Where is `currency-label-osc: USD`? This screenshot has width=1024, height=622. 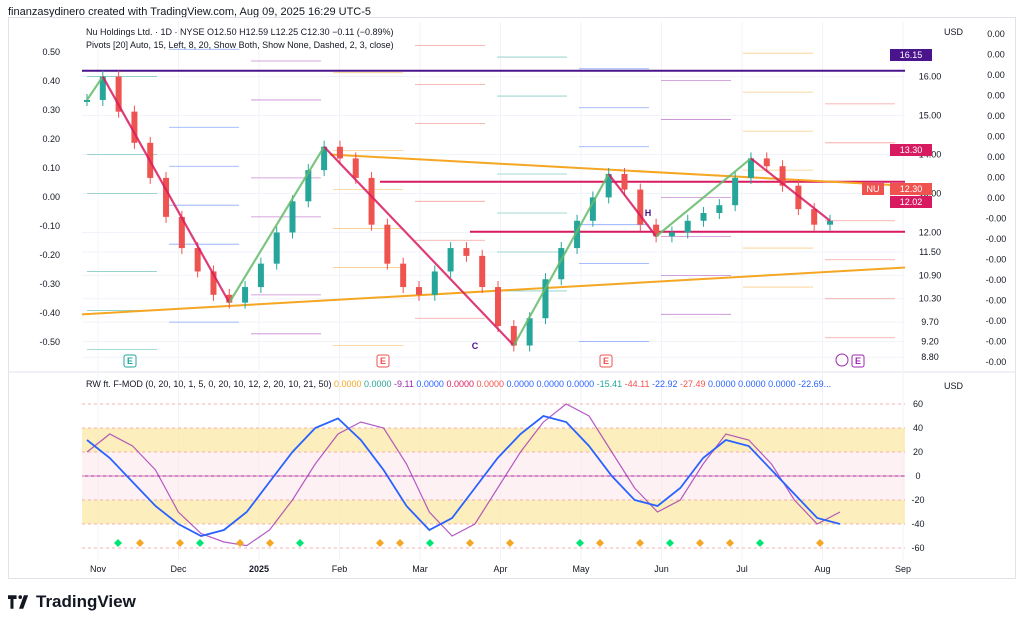
currency-label-osc: USD is located at coordinates (954, 386).